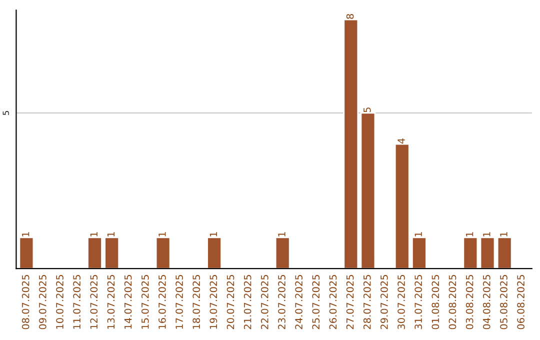  What do you see at coordinates (94, 302) in the screenshot?
I see `x-tick-label: 12.07.2025` at bounding box center [94, 302].